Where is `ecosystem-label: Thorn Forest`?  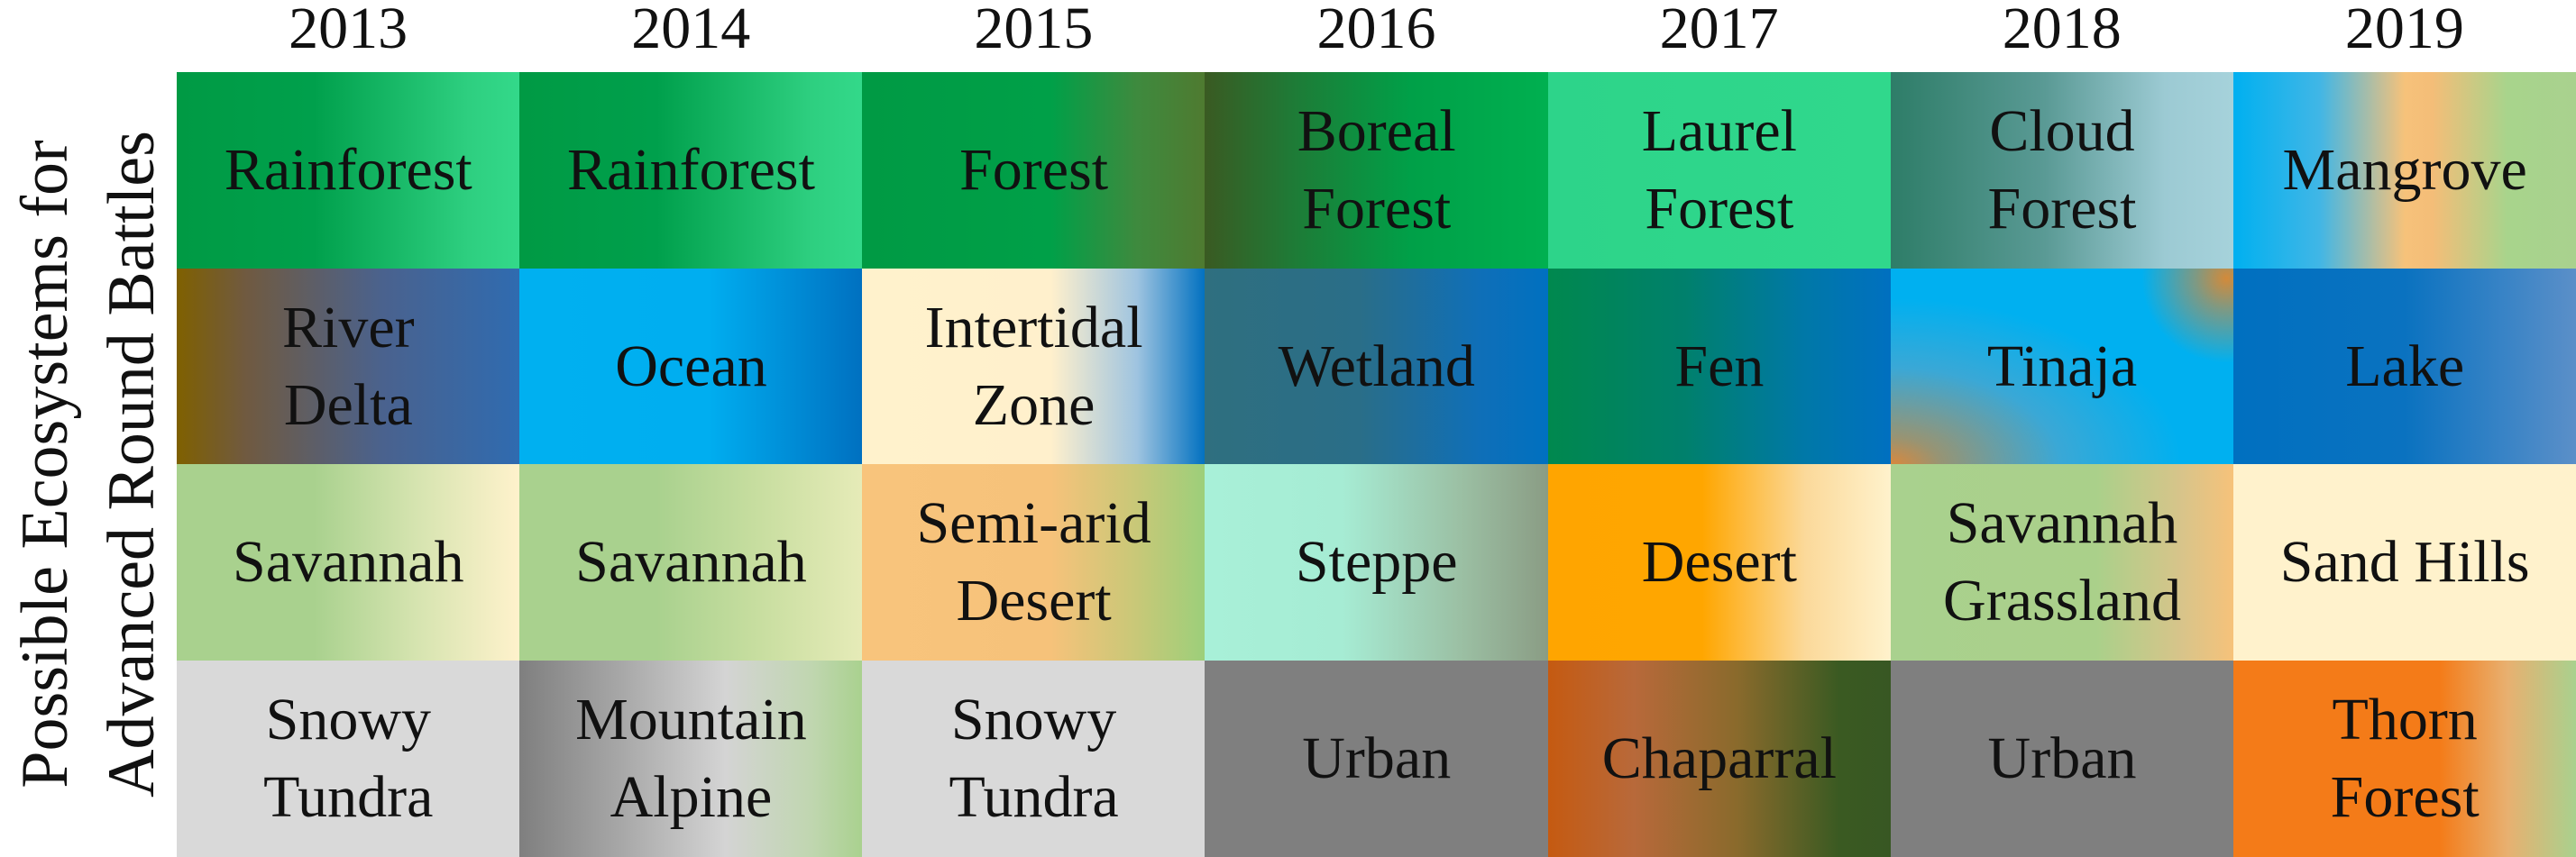
ecosystem-label: Thorn Forest is located at coordinates (2405, 758).